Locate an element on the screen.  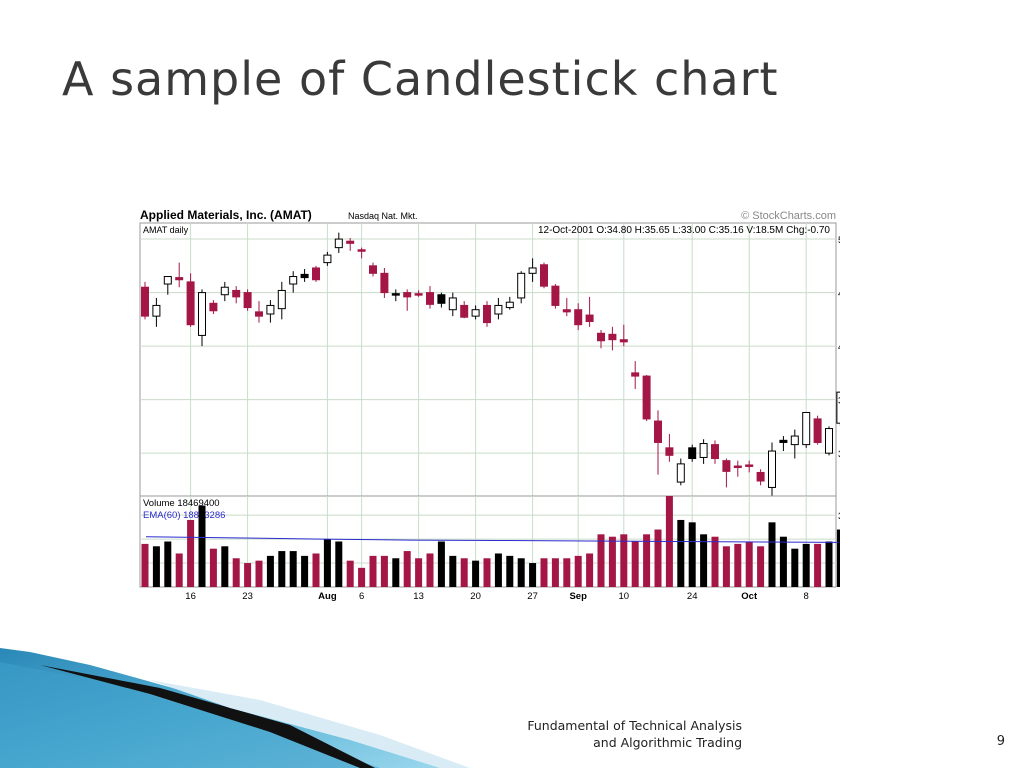
slide-title: A sample of Candlestick chart is located at coordinates (420, 79).